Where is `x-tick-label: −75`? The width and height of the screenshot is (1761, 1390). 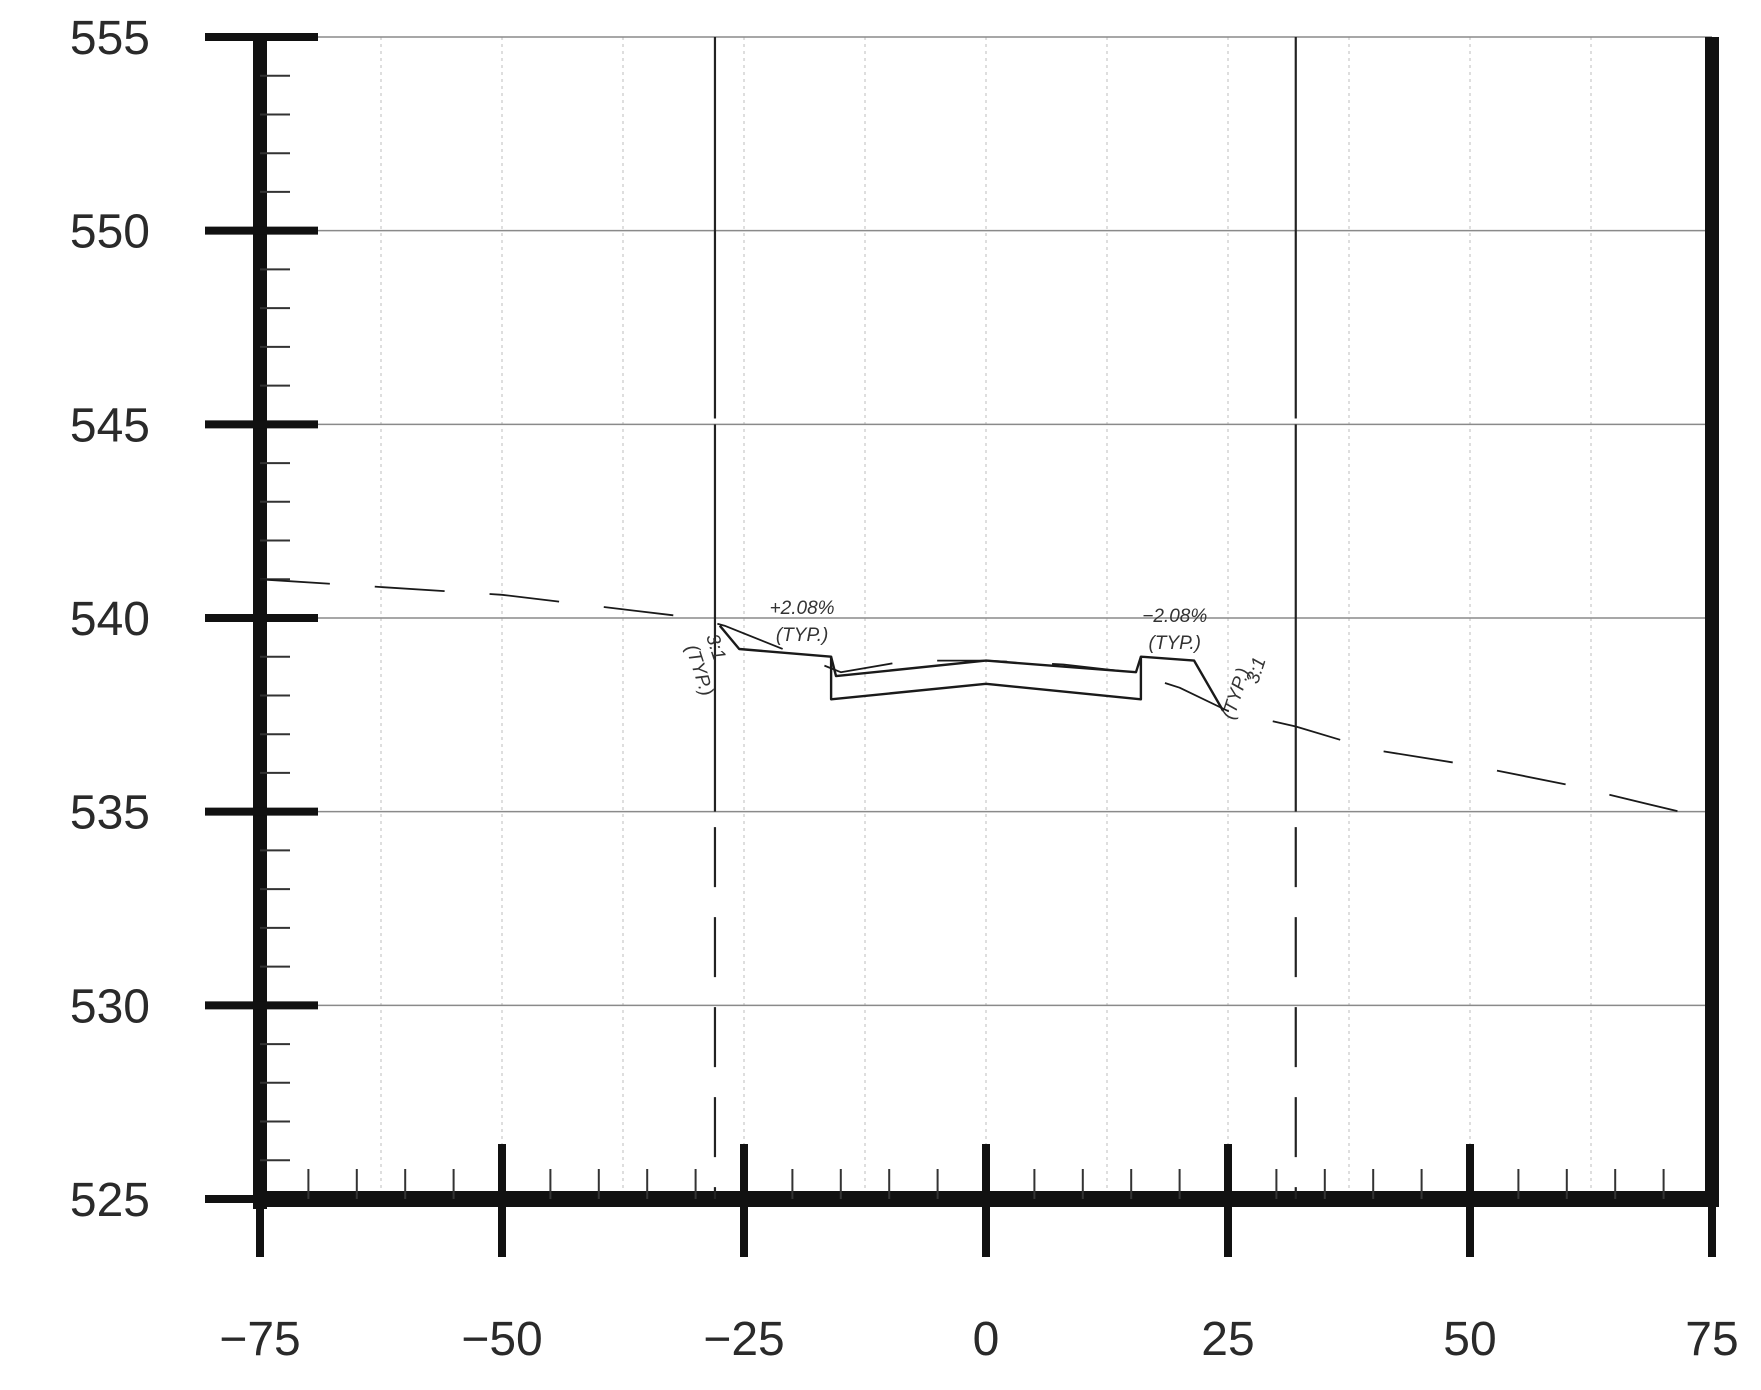
x-tick-label: −75 is located at coordinates (259, 1339).